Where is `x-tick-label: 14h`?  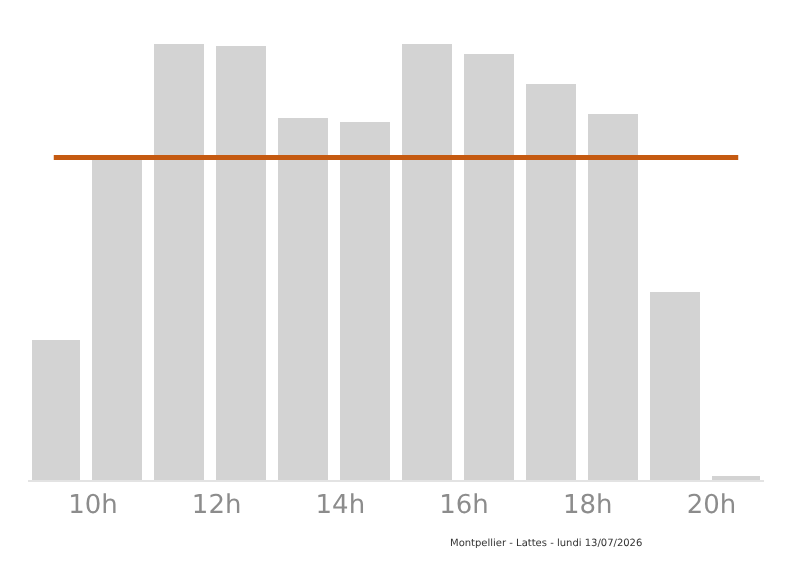 x-tick-label: 14h is located at coordinates (340, 506).